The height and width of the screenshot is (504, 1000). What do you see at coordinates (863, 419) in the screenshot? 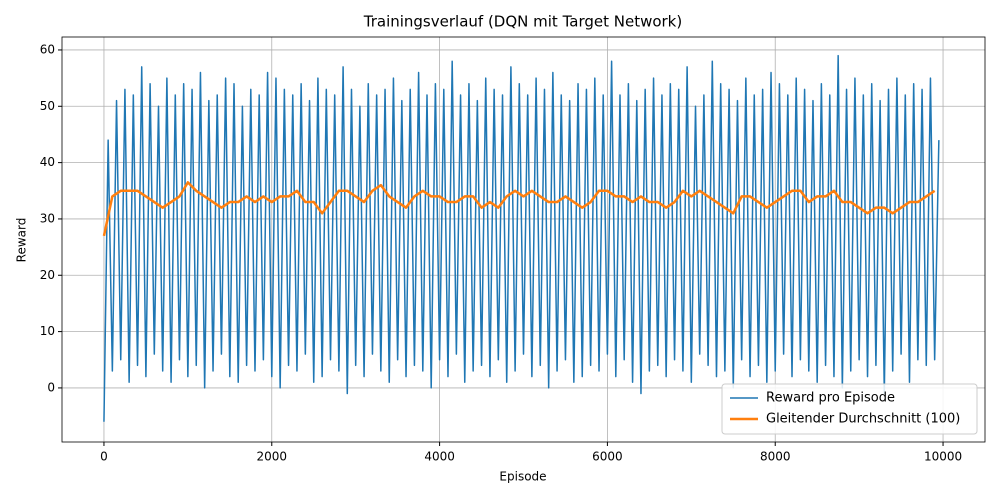
I see `legend-label: Gleitender Durchschnitt (100)` at bounding box center [863, 419].